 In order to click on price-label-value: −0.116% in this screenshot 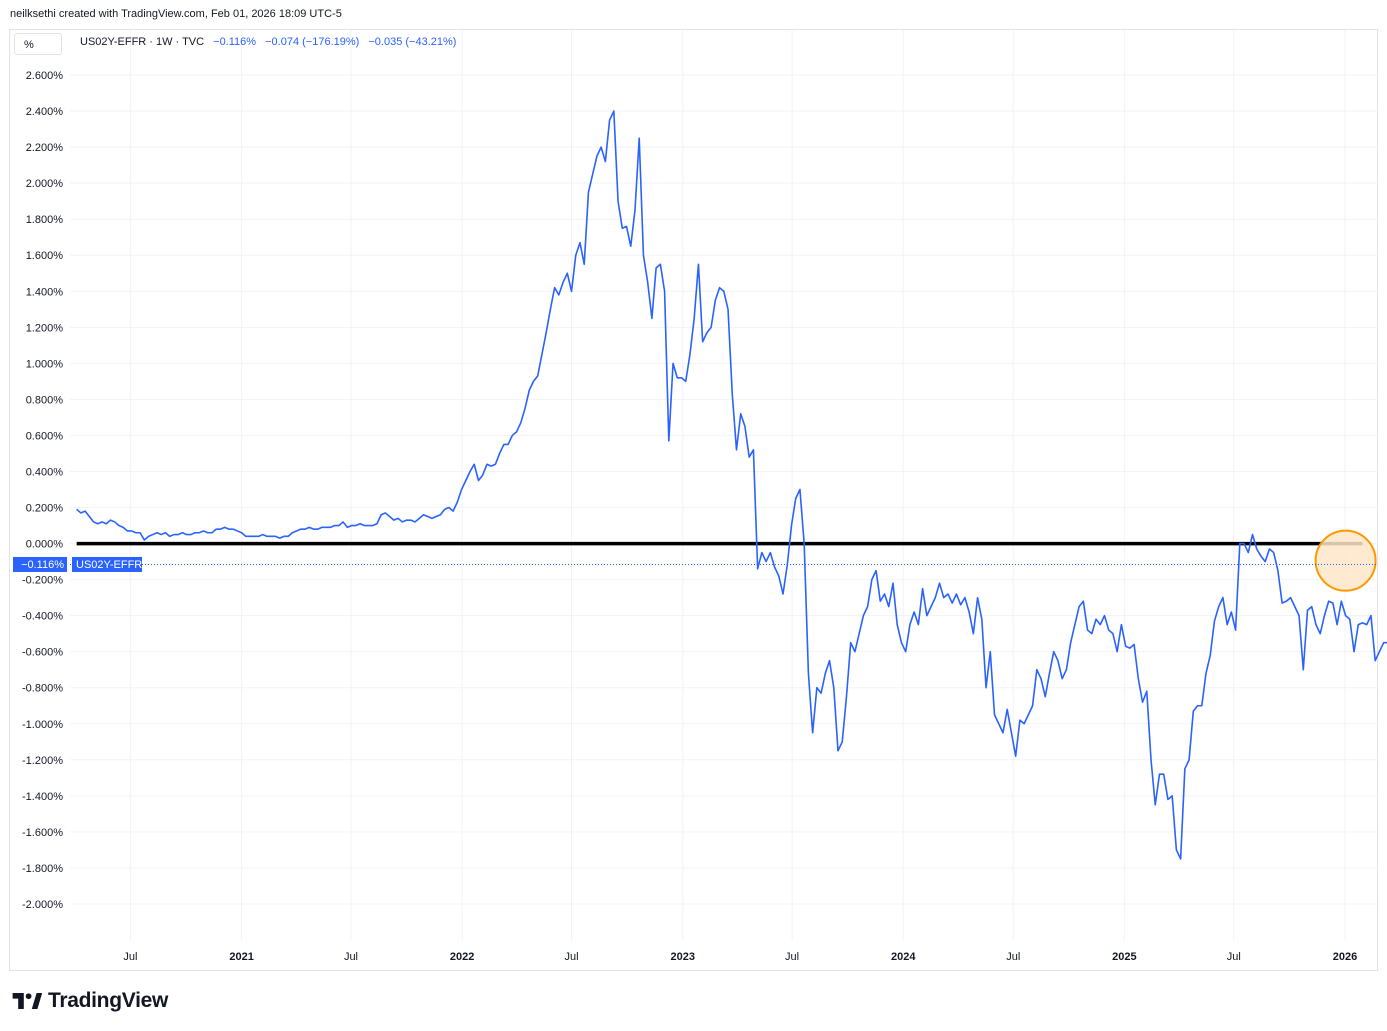, I will do `click(42, 565)`.